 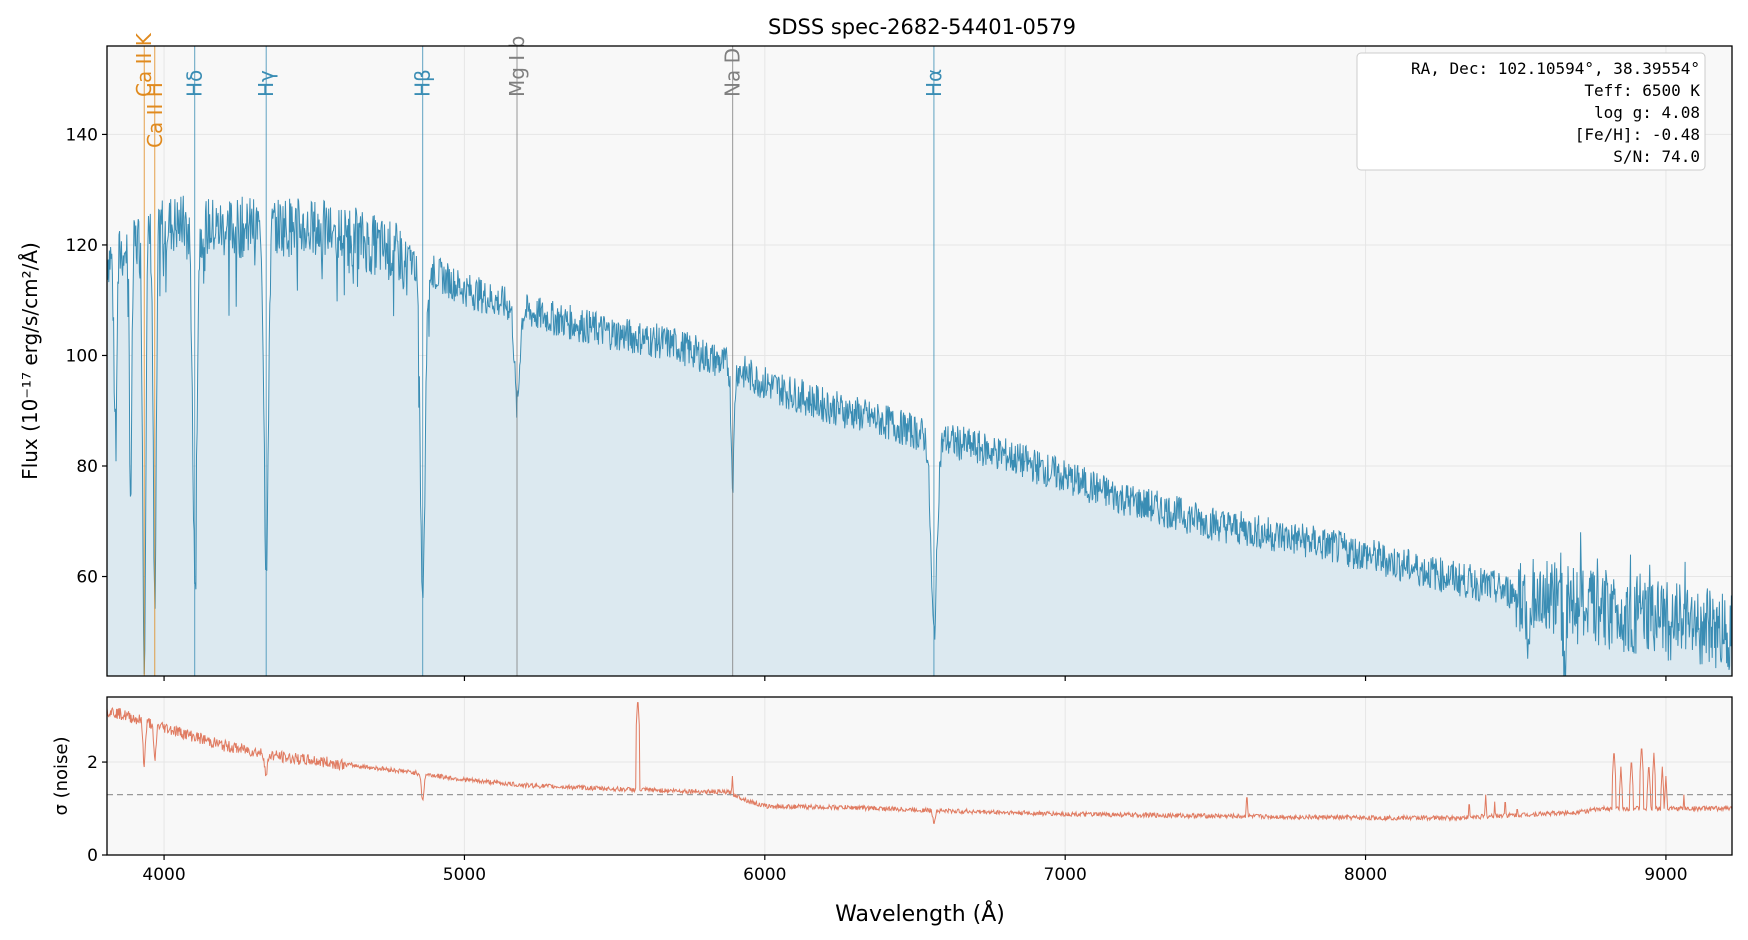 I want to click on annotation-box, so click(x=1531, y=111).